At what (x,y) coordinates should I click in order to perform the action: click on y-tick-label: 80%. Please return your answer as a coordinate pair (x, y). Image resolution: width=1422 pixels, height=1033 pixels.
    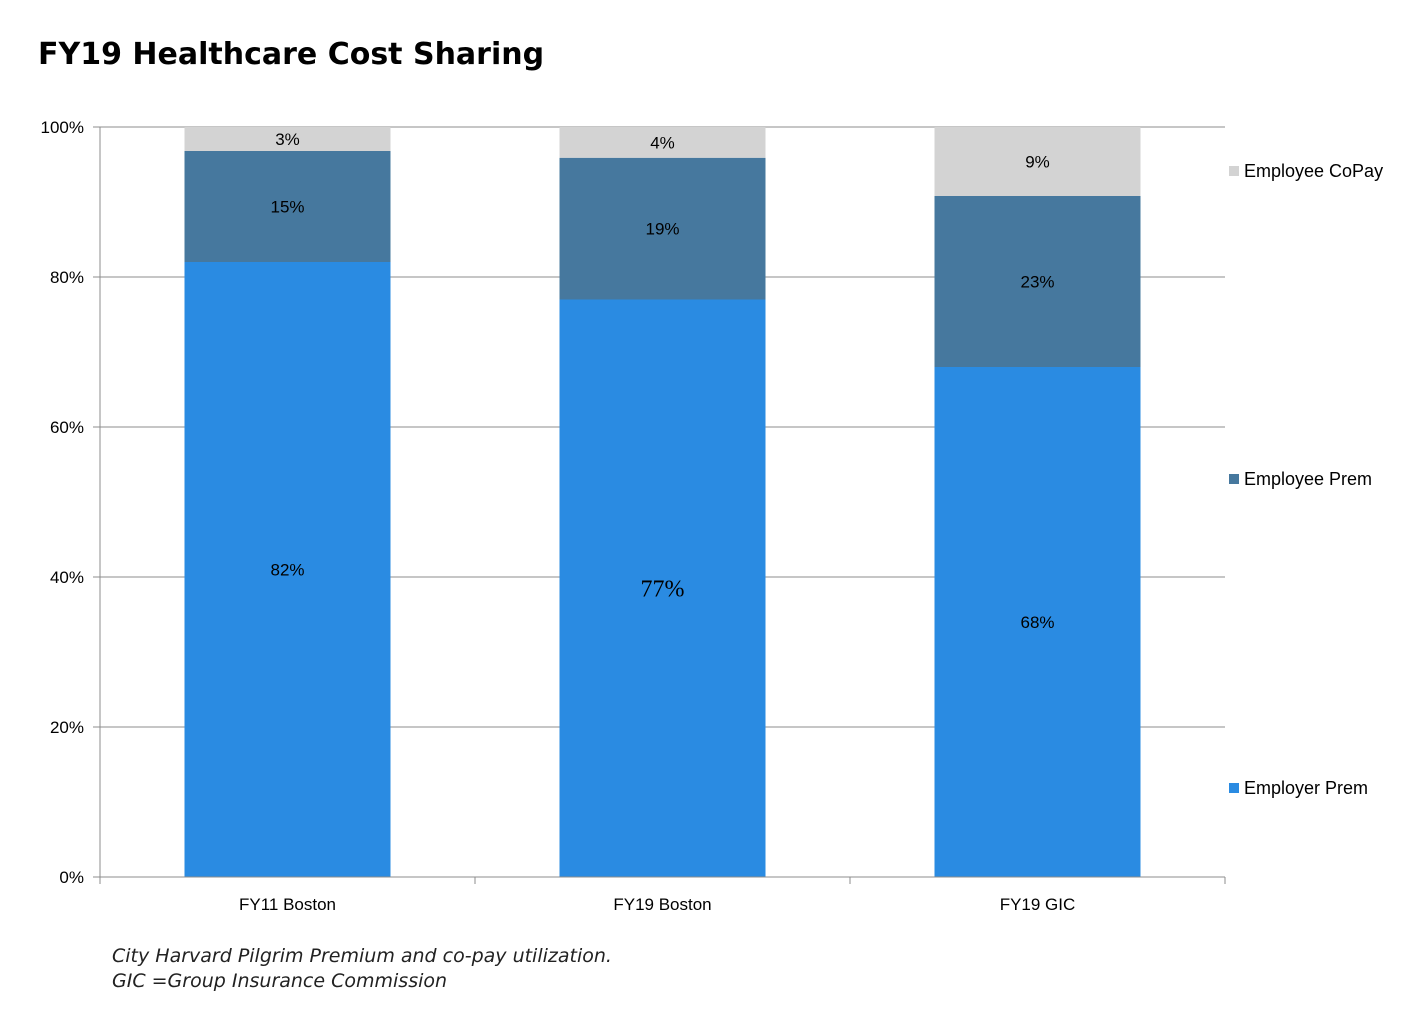
    Looking at the image, I should click on (67, 277).